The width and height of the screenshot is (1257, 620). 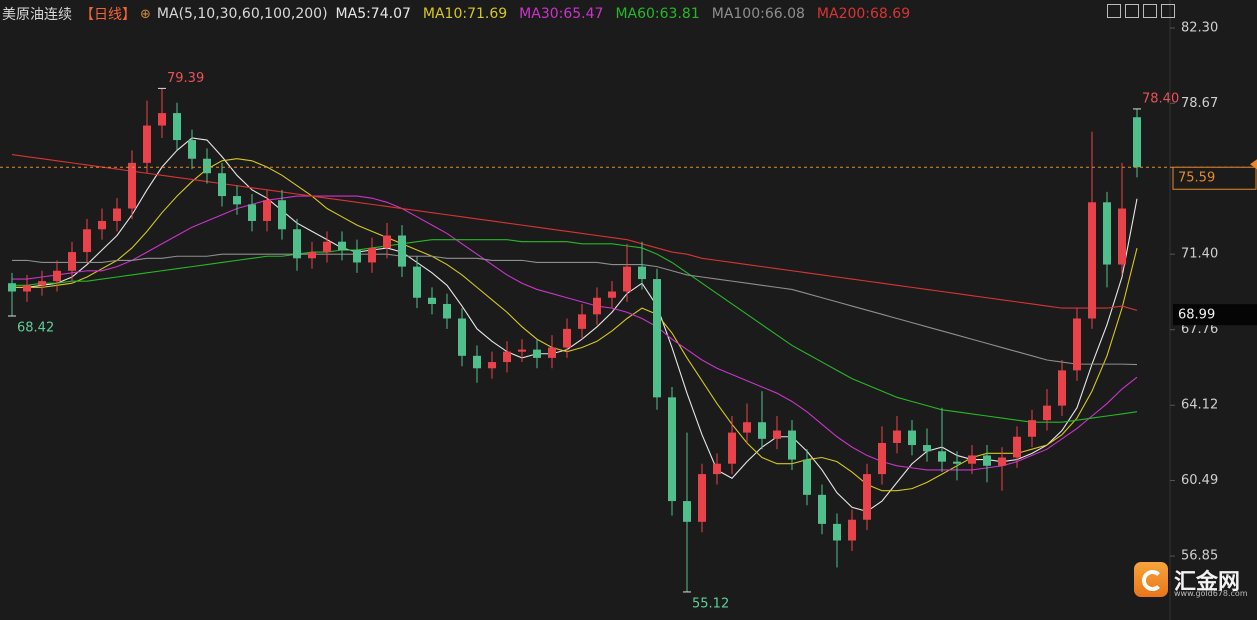 I want to click on legend-entry: MA30:65.47, so click(x=561, y=14).